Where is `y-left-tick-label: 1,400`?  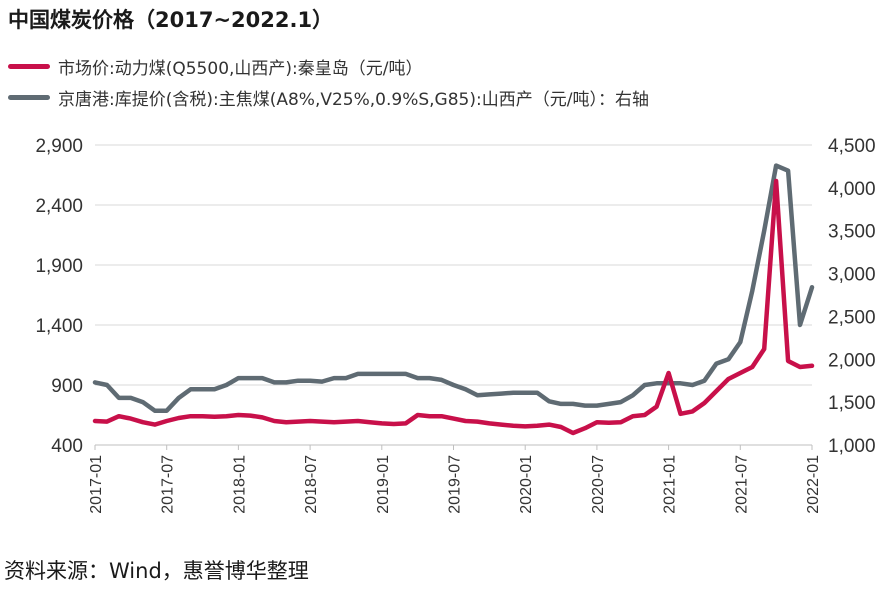
y-left-tick-label: 1,400 is located at coordinates (59, 326).